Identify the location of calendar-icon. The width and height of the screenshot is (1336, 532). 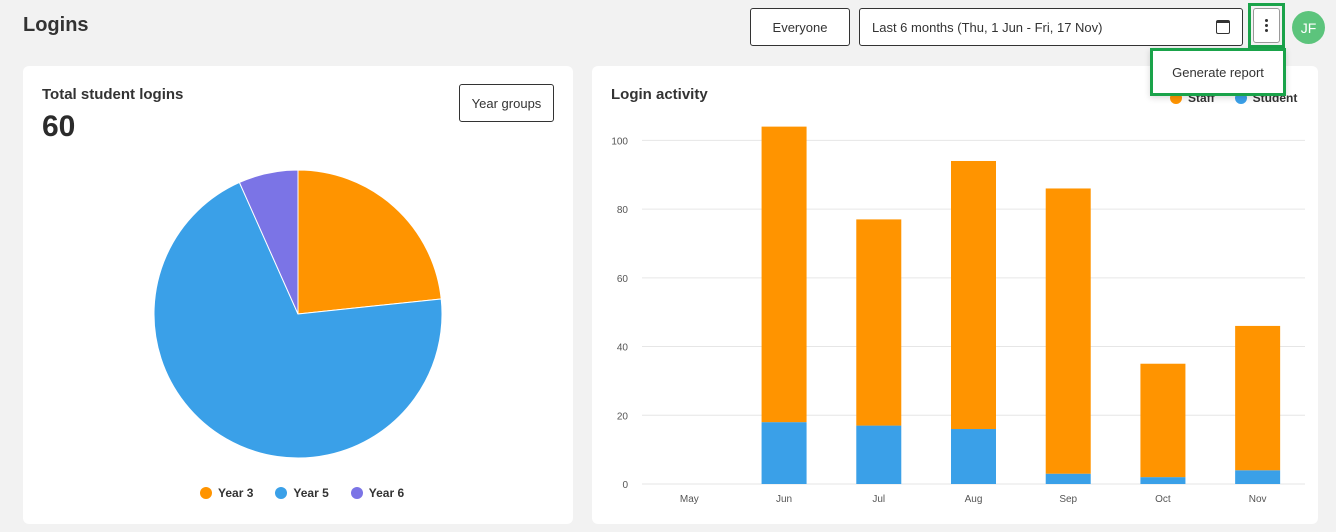
(1223, 27).